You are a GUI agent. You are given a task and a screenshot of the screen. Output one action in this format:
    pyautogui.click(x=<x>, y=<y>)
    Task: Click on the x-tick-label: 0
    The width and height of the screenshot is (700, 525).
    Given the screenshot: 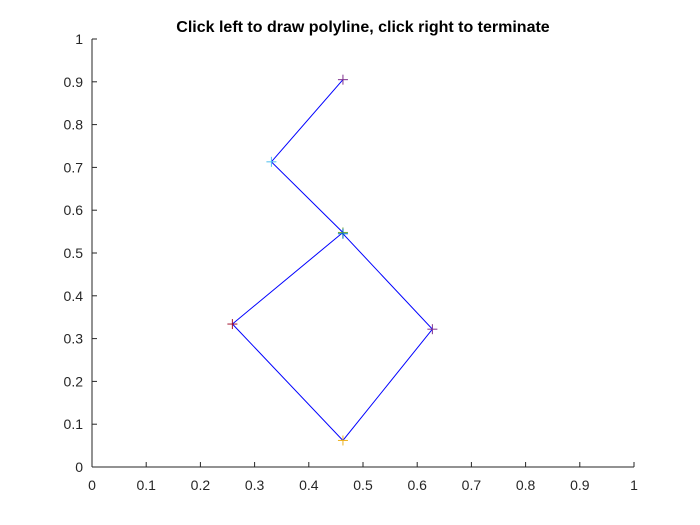 What is the action you would take?
    pyautogui.click(x=92, y=485)
    